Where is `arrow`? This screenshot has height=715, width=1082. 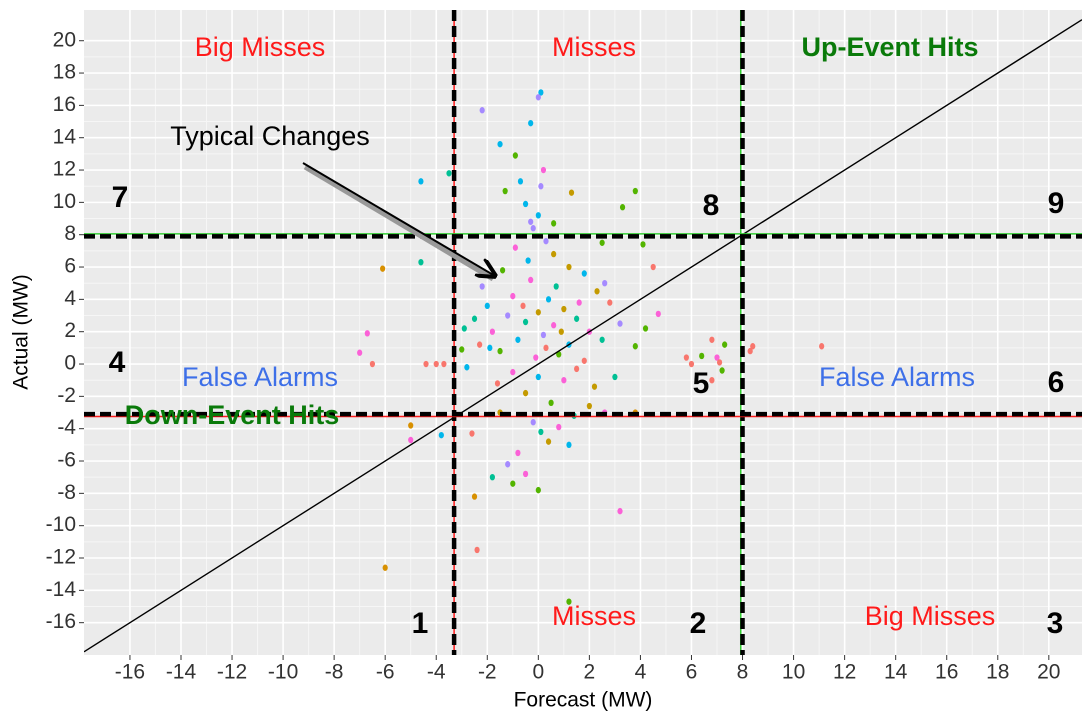
arrow is located at coordinates (398, 219).